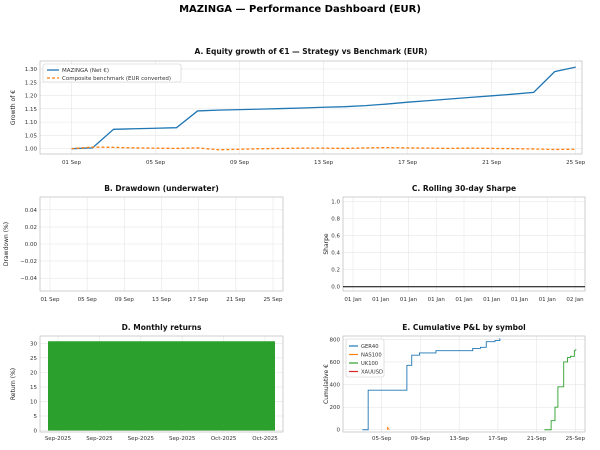 The height and width of the screenshot is (450, 600). Describe the element at coordinates (370, 347) in the screenshot. I see `legend-label: GER40` at that location.